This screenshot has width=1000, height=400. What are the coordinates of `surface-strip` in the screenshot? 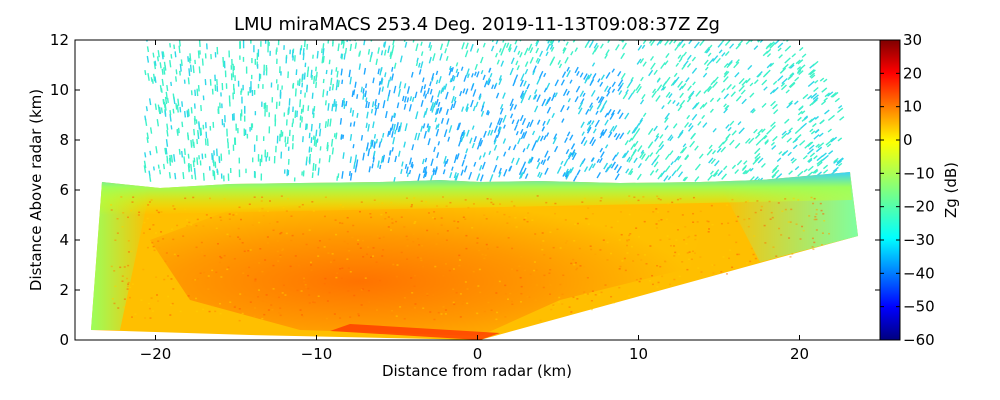 It's located at (415, 332).